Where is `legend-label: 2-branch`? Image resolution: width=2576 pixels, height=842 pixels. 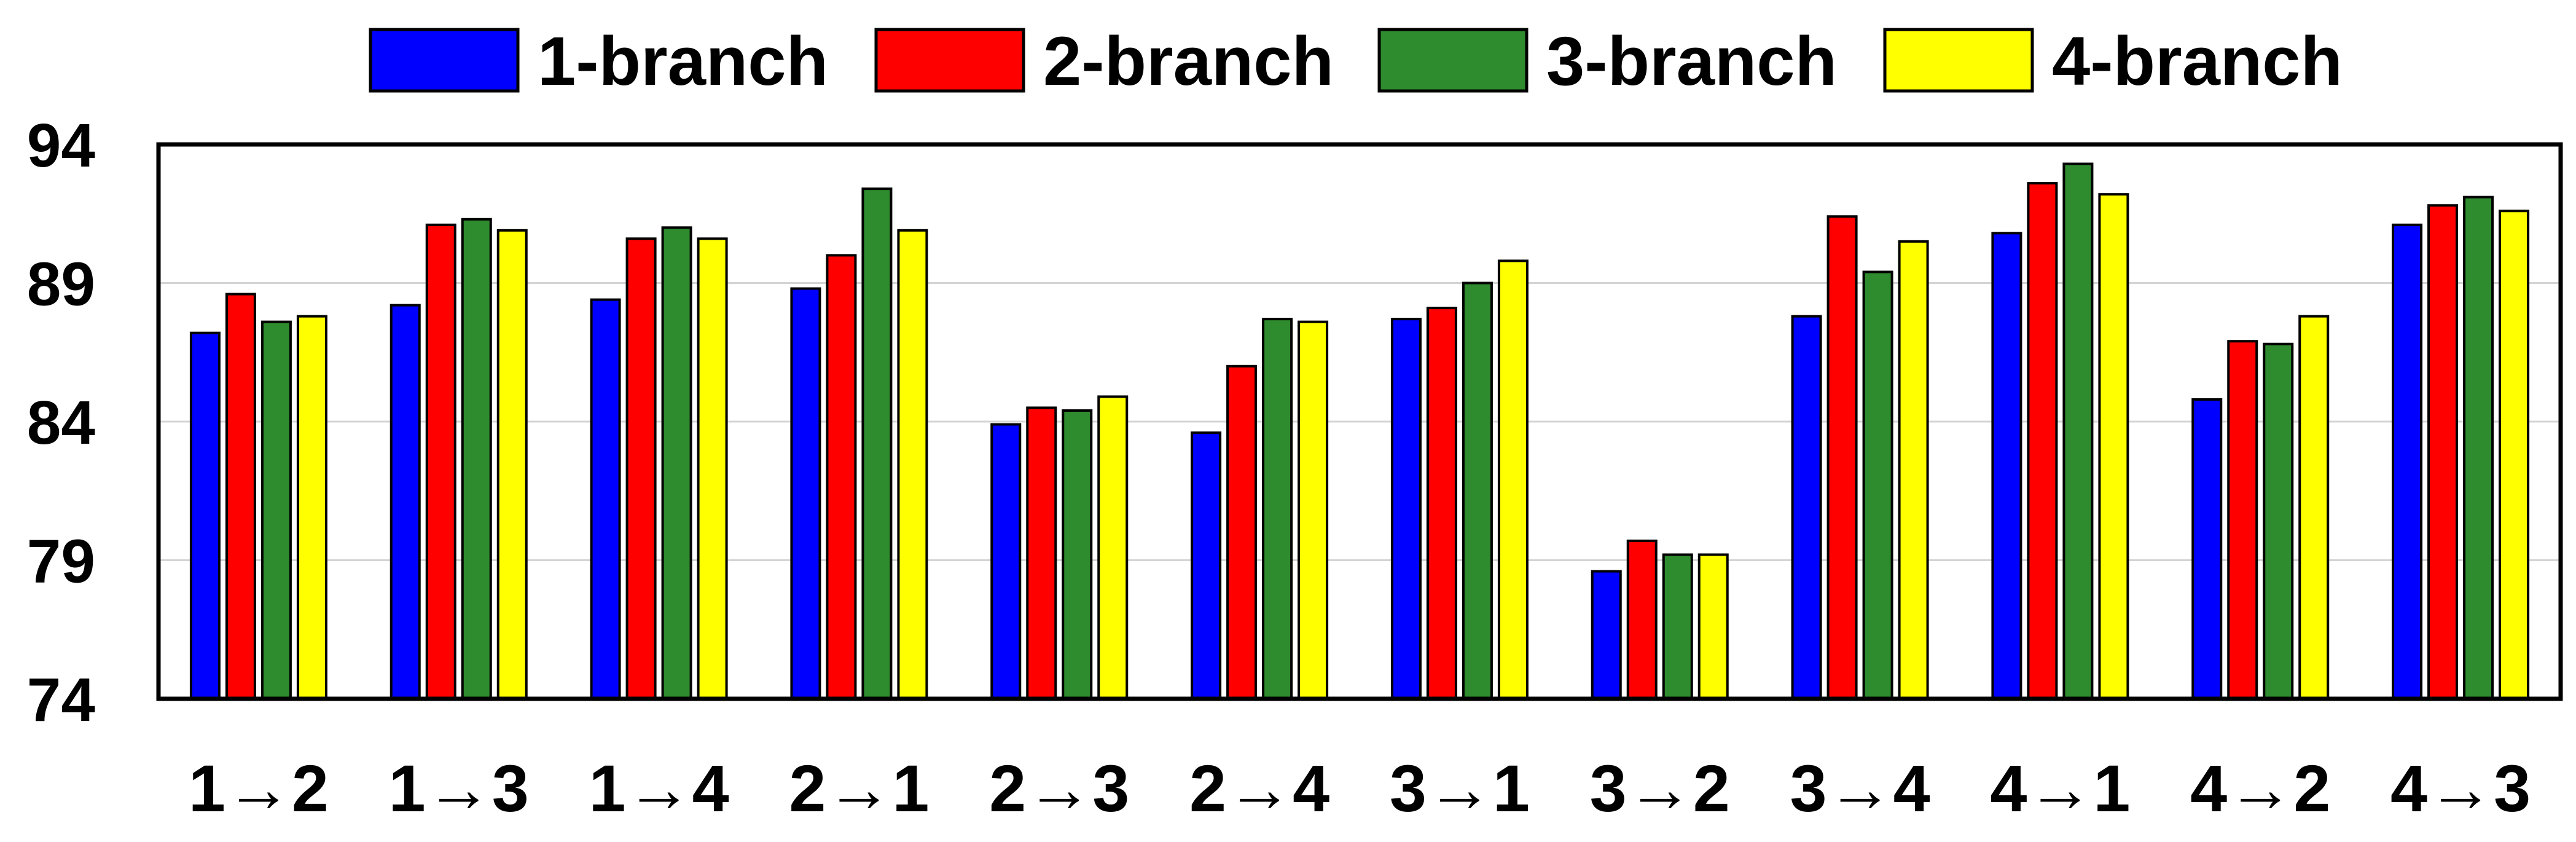 legend-label: 2-branch is located at coordinates (1188, 61).